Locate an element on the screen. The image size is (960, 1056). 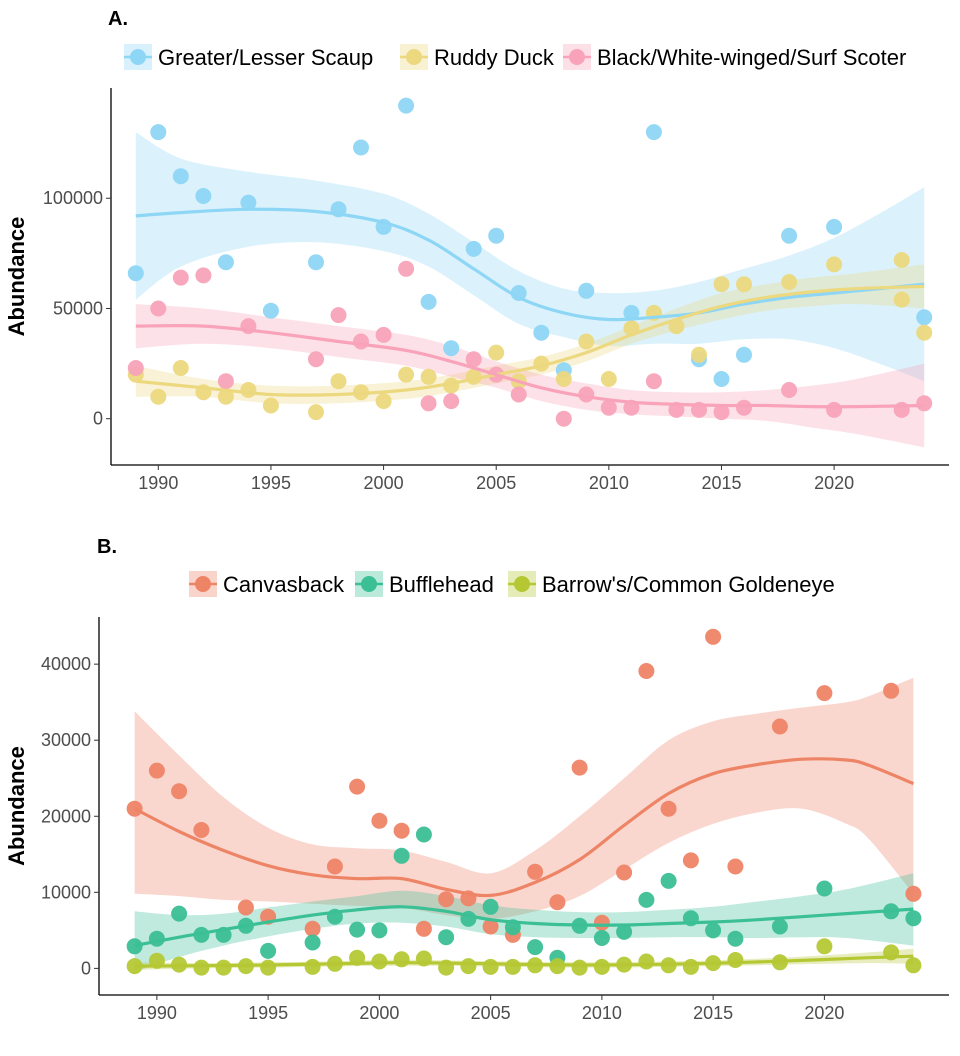
legend-item: Black/White-winged/Surf Scoter is located at coordinates (734, 57).